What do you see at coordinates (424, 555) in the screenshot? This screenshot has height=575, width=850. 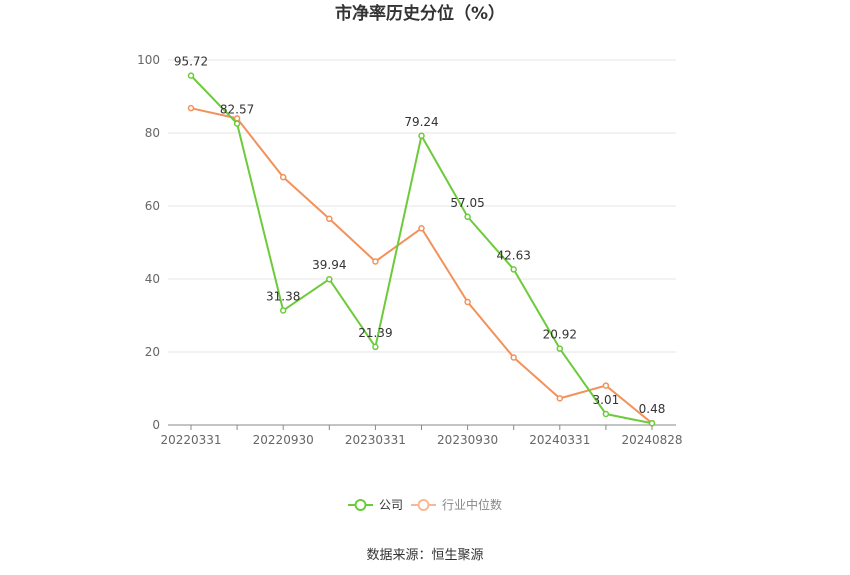 I see `data-source: 数据来源：恒生聚源` at bounding box center [424, 555].